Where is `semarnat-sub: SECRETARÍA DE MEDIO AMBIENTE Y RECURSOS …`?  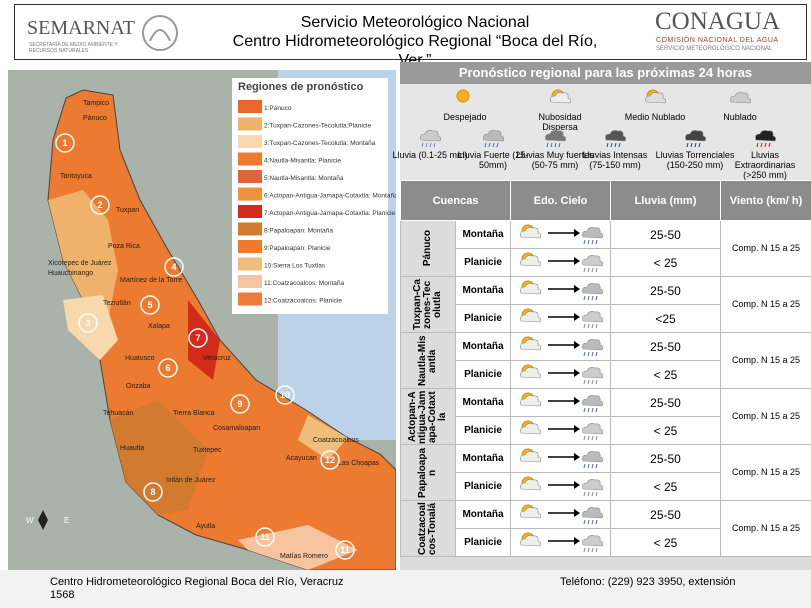 semarnat-sub: SECRETARÍA DE MEDIO AMBIENTE Y RECURSOS … is located at coordinates (73, 48).